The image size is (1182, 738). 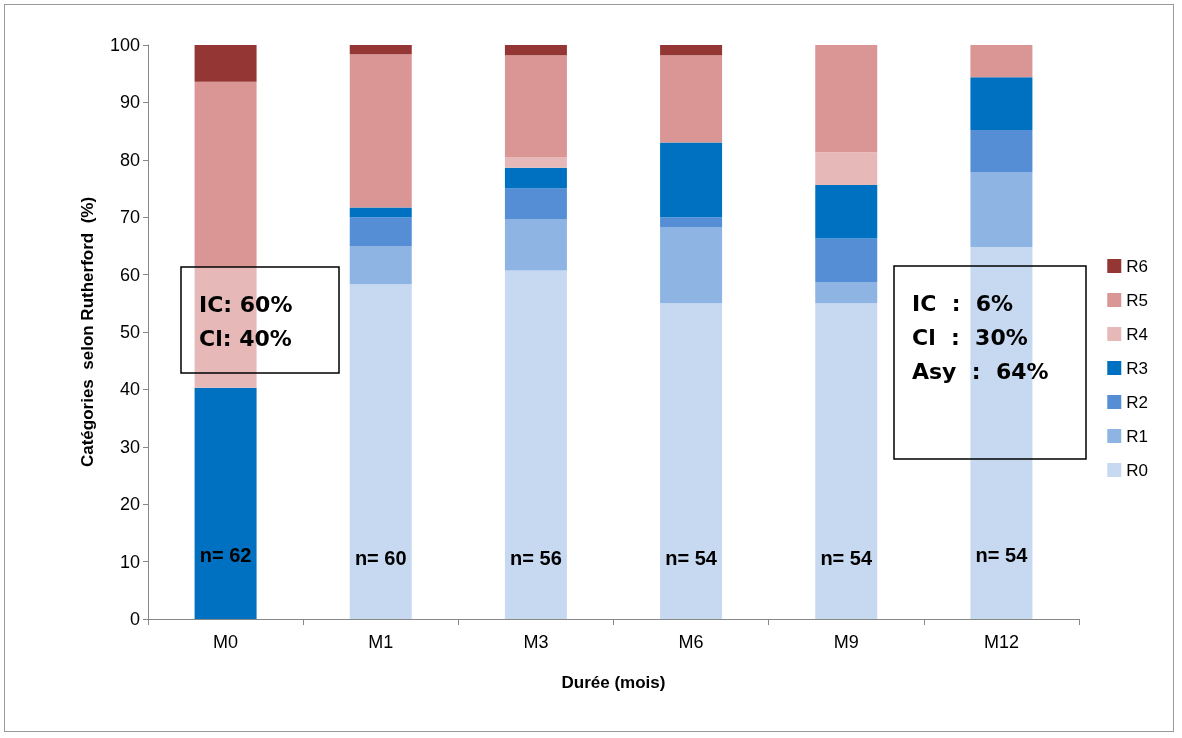 I want to click on annotation: n= 56, so click(x=536, y=558).